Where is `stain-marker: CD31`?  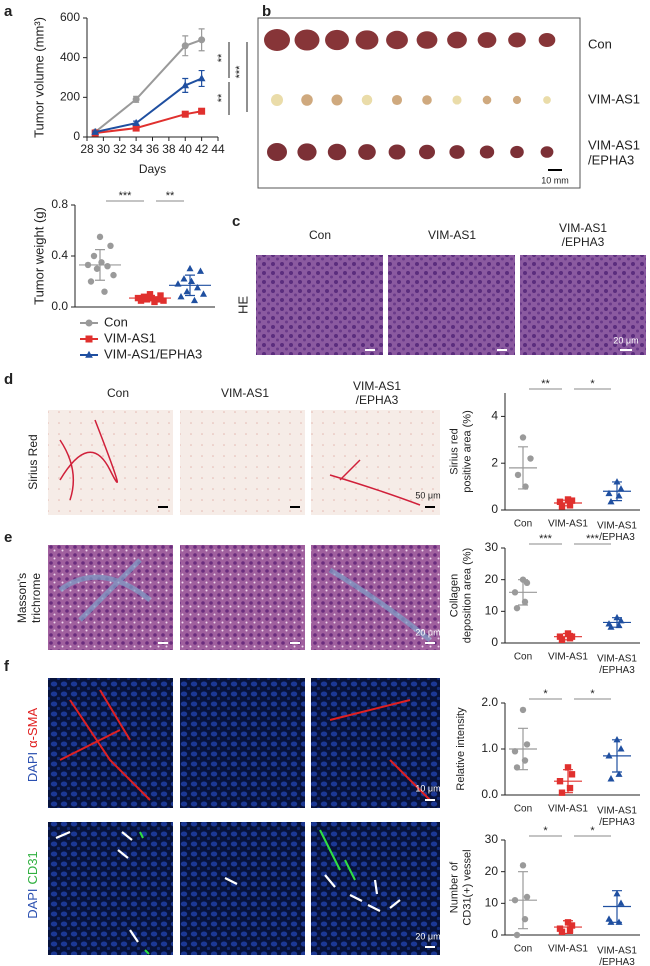 stain-marker: CD31 is located at coordinates (32, 867).